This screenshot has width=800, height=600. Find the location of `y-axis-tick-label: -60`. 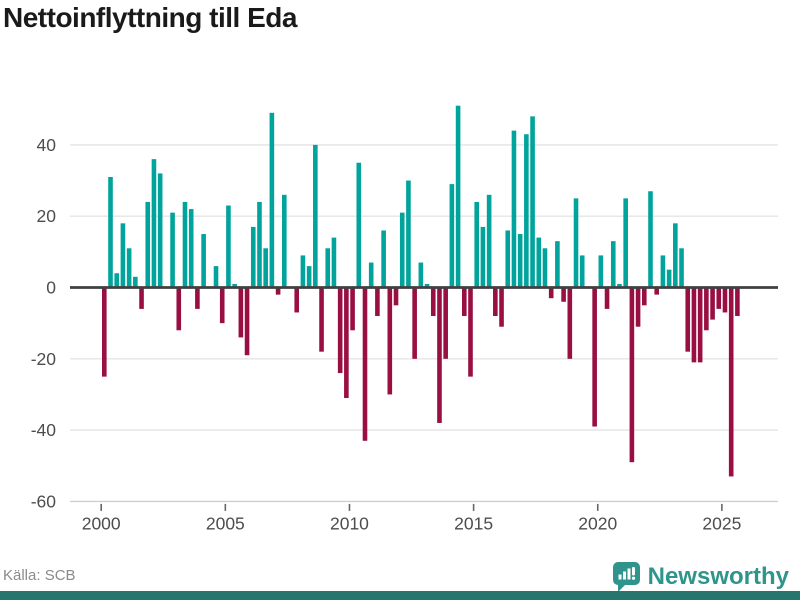

y-axis-tick-label: -60 is located at coordinates (44, 501).